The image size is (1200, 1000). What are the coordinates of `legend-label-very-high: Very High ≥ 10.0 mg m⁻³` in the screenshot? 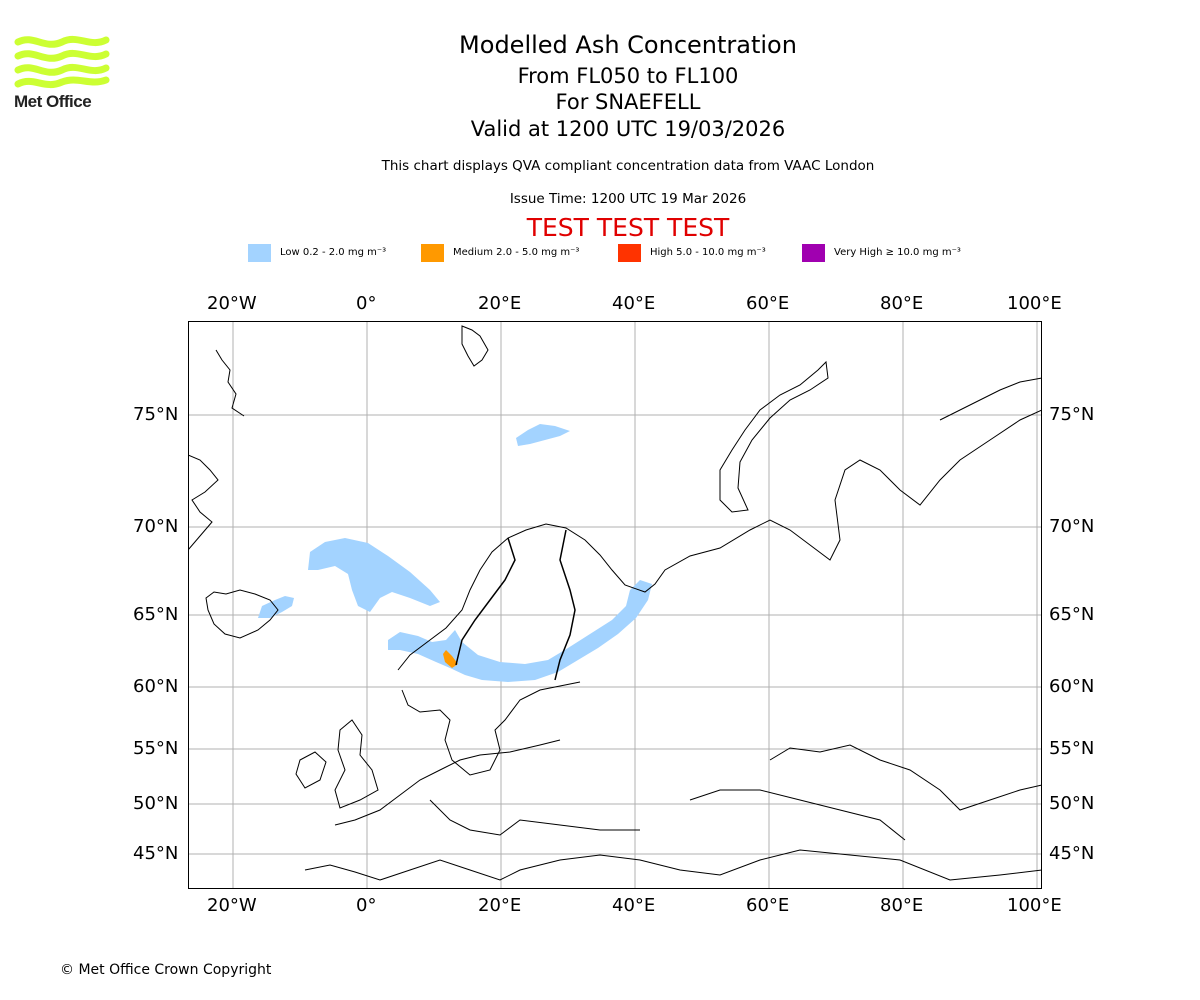 It's located at (897, 252).